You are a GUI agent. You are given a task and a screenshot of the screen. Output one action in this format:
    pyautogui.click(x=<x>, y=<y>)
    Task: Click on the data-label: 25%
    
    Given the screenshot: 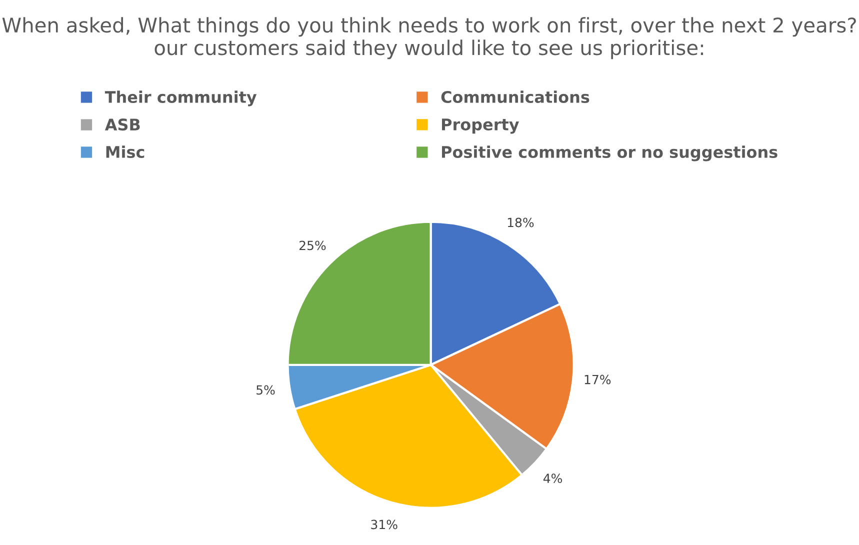 What is the action you would take?
    pyautogui.click(x=312, y=245)
    